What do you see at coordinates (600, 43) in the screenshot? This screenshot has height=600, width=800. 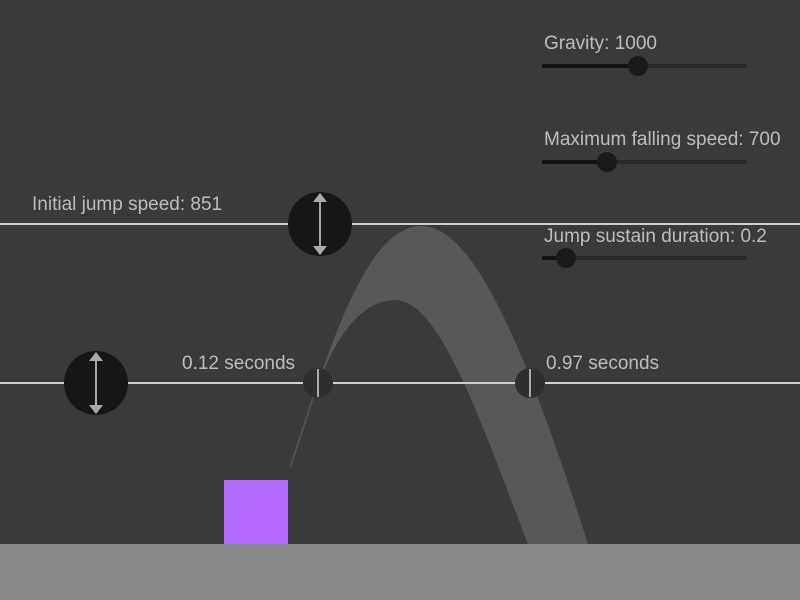 I see `slider-label: Gravity: 1000` at bounding box center [600, 43].